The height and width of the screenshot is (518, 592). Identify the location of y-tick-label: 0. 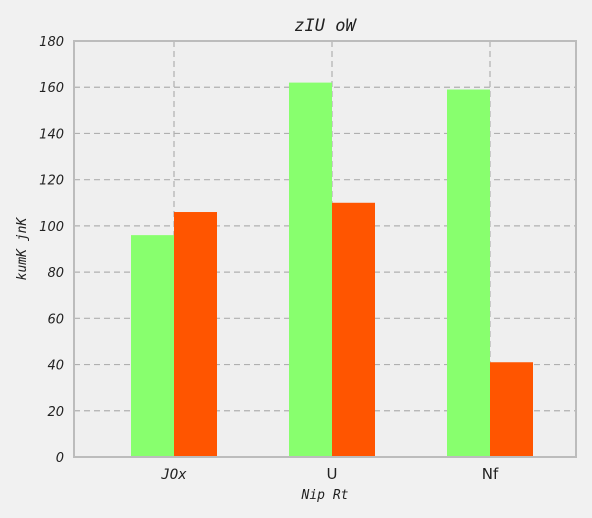
(60, 458).